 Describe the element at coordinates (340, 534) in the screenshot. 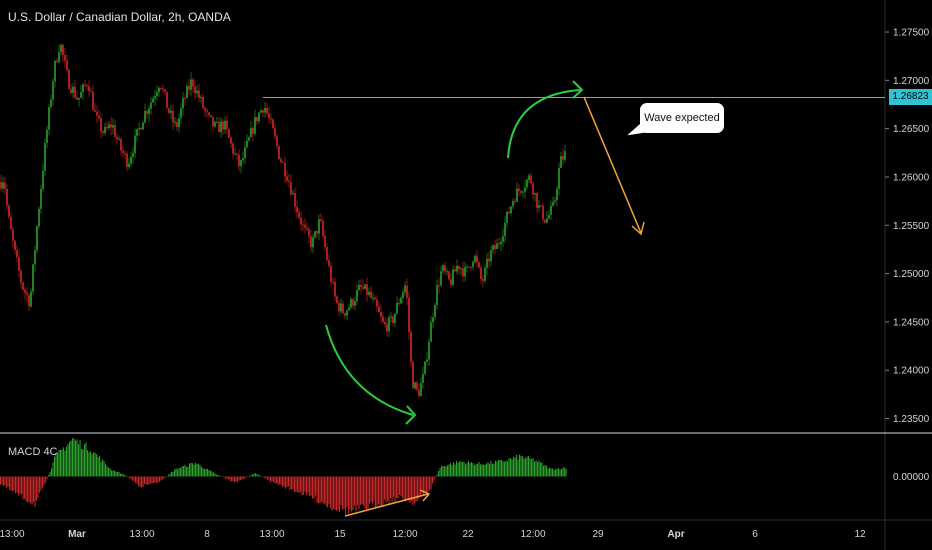

I see `time-tick-label: 15` at that location.